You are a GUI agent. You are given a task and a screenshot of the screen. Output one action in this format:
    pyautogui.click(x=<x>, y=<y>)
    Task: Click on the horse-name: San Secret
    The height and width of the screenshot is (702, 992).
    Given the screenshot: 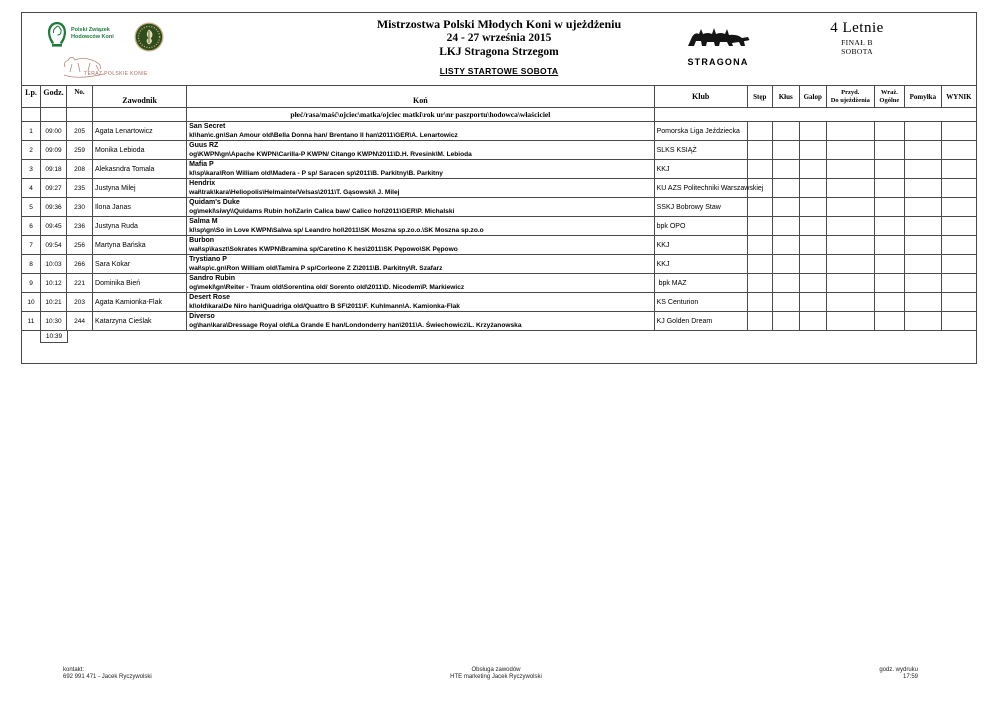 What is the action you would take?
    pyautogui.click(x=207, y=126)
    